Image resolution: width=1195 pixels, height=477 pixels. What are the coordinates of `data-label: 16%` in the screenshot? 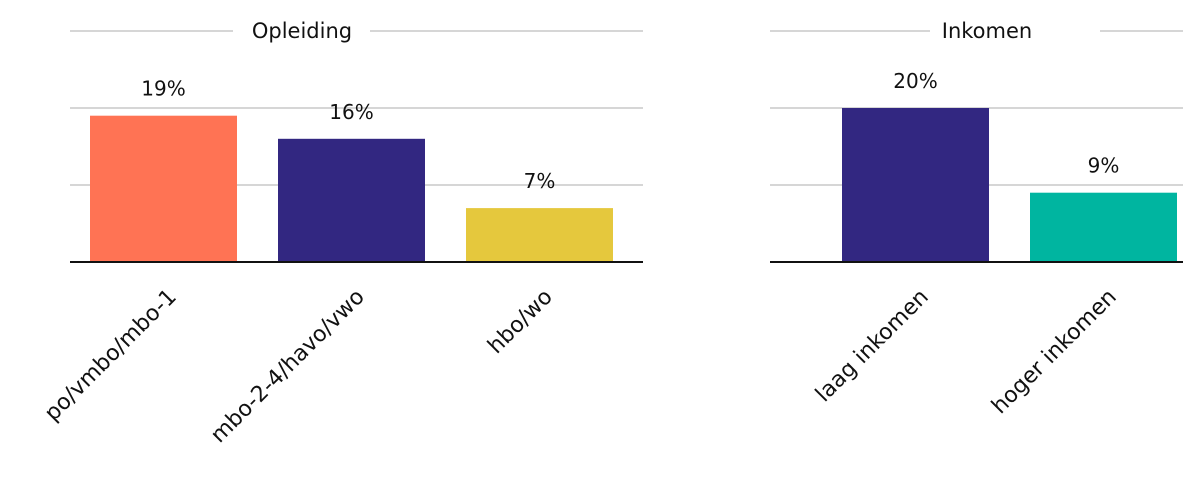 It's located at (351, 112).